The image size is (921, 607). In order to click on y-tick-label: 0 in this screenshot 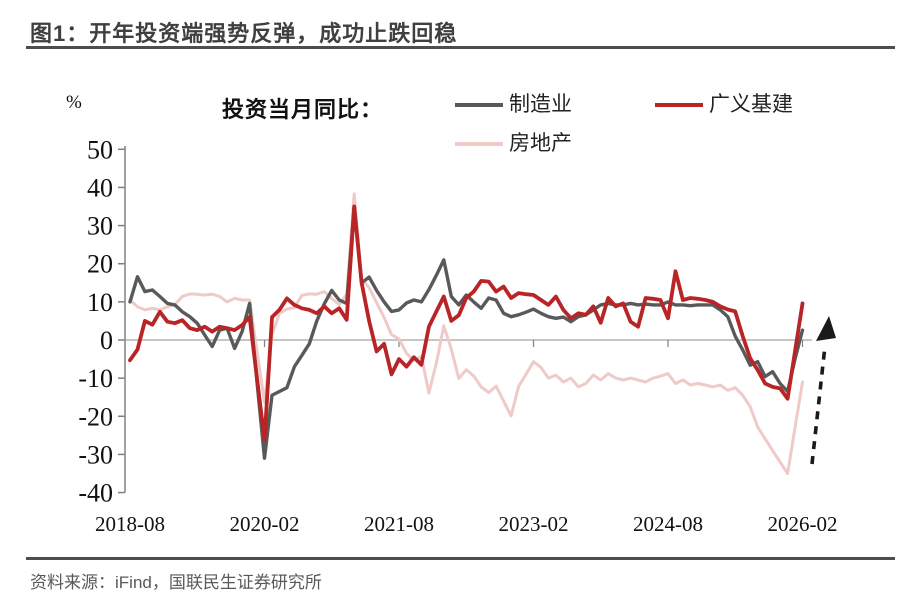, I will do `click(106, 340)`.